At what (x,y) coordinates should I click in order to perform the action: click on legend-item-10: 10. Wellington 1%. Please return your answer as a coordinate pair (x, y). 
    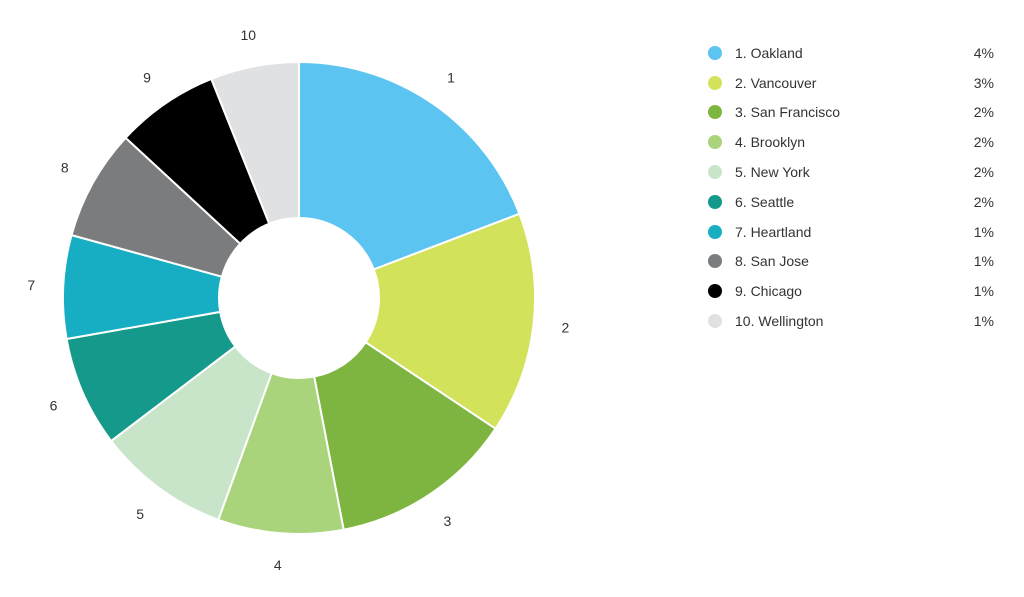
    Looking at the image, I should click on (851, 321).